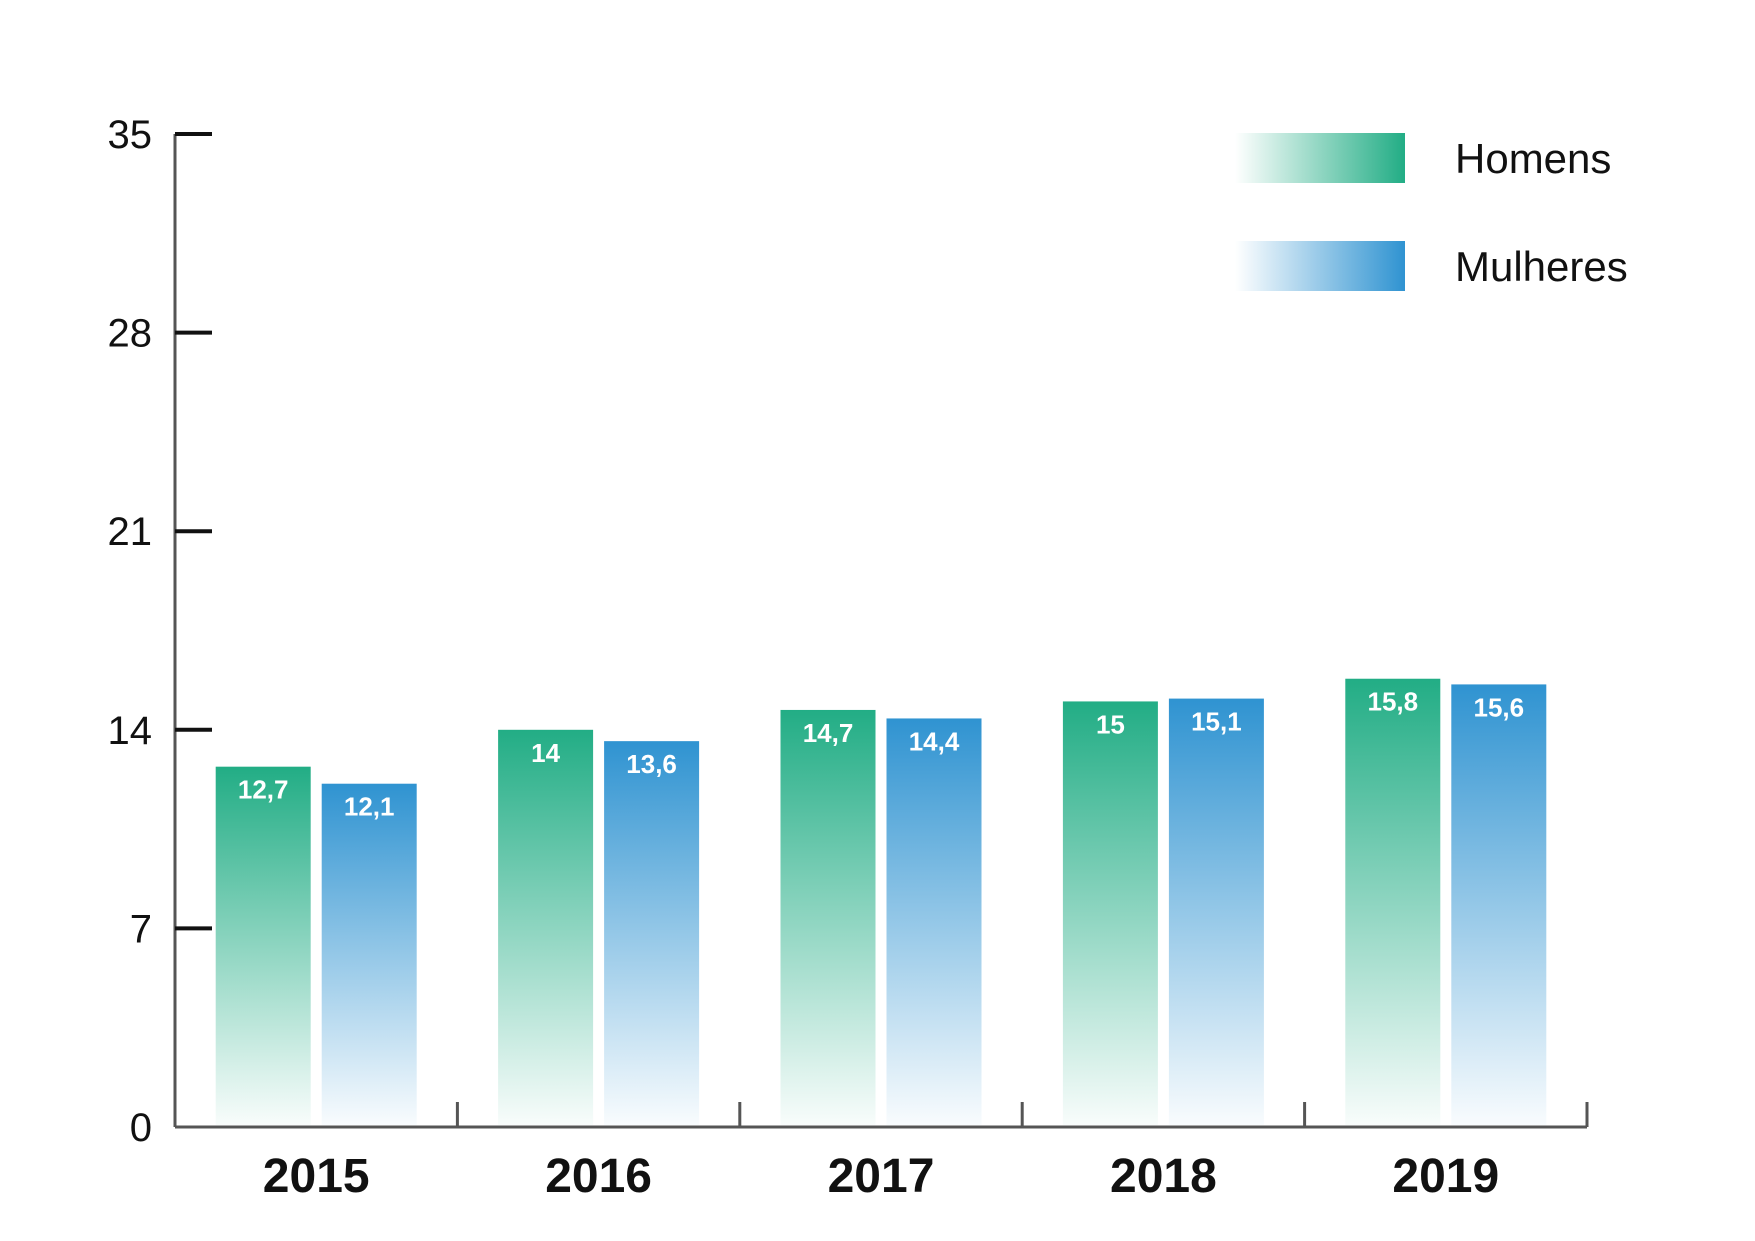 The height and width of the screenshot is (1241, 1755). Describe the element at coordinates (651, 764) in the screenshot. I see `bar-value-label: 13,6` at that location.